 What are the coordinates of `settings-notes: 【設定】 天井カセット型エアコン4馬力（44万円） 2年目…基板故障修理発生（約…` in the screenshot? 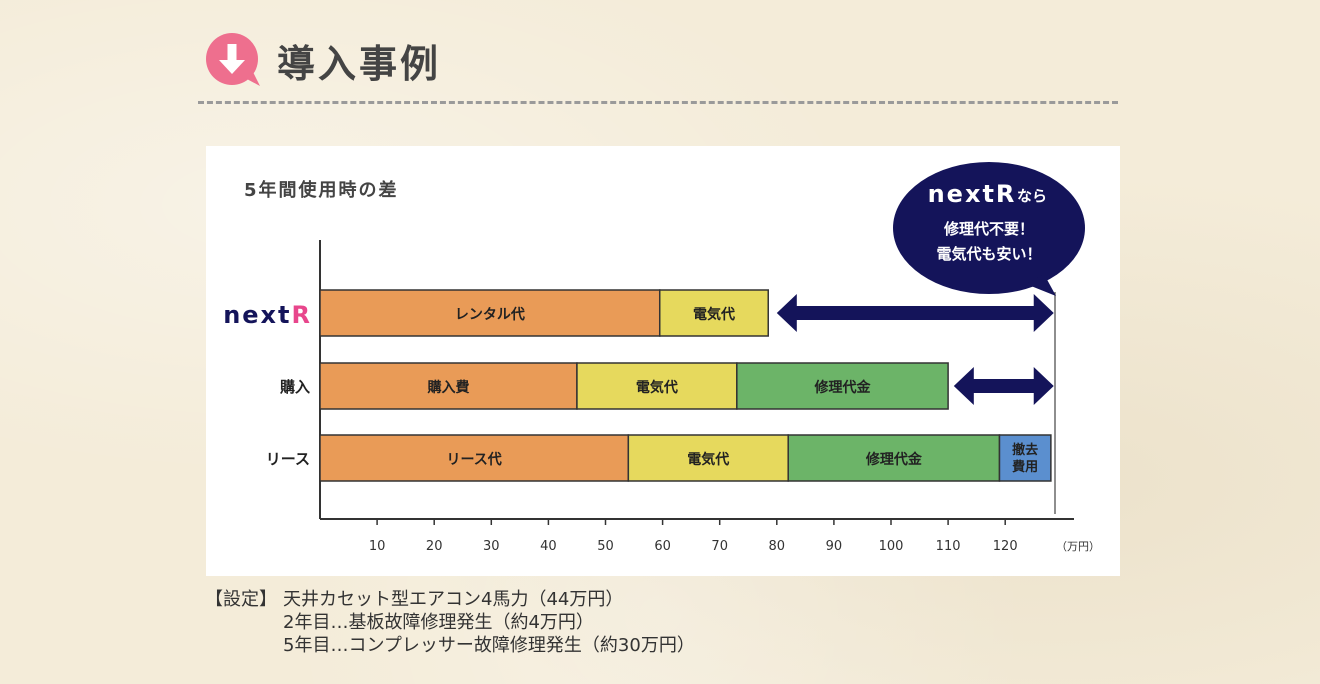 It's located at (450, 622).